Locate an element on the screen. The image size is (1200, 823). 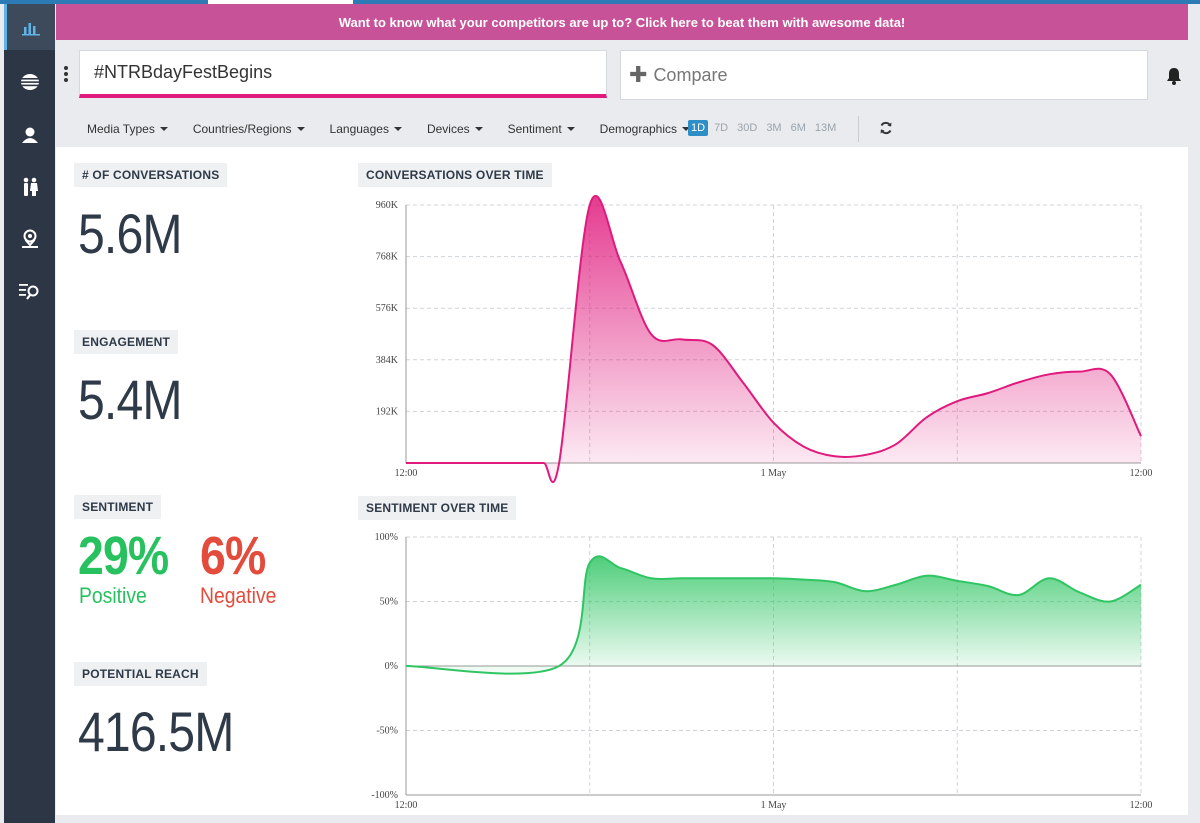
sent-y-tick-label: 50% is located at coordinates (389, 602).